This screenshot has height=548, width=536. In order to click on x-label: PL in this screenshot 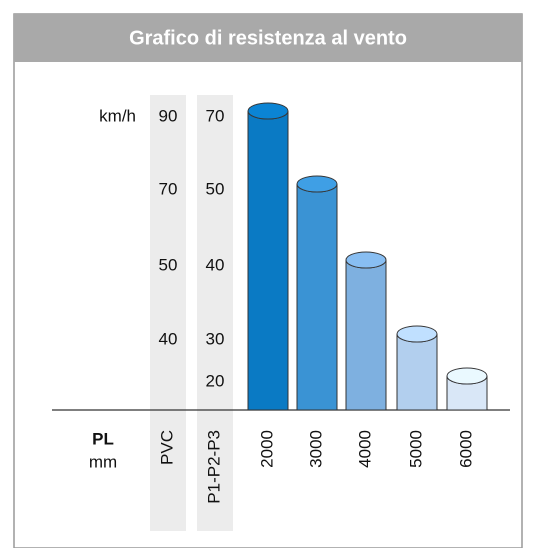, I will do `click(103, 438)`.